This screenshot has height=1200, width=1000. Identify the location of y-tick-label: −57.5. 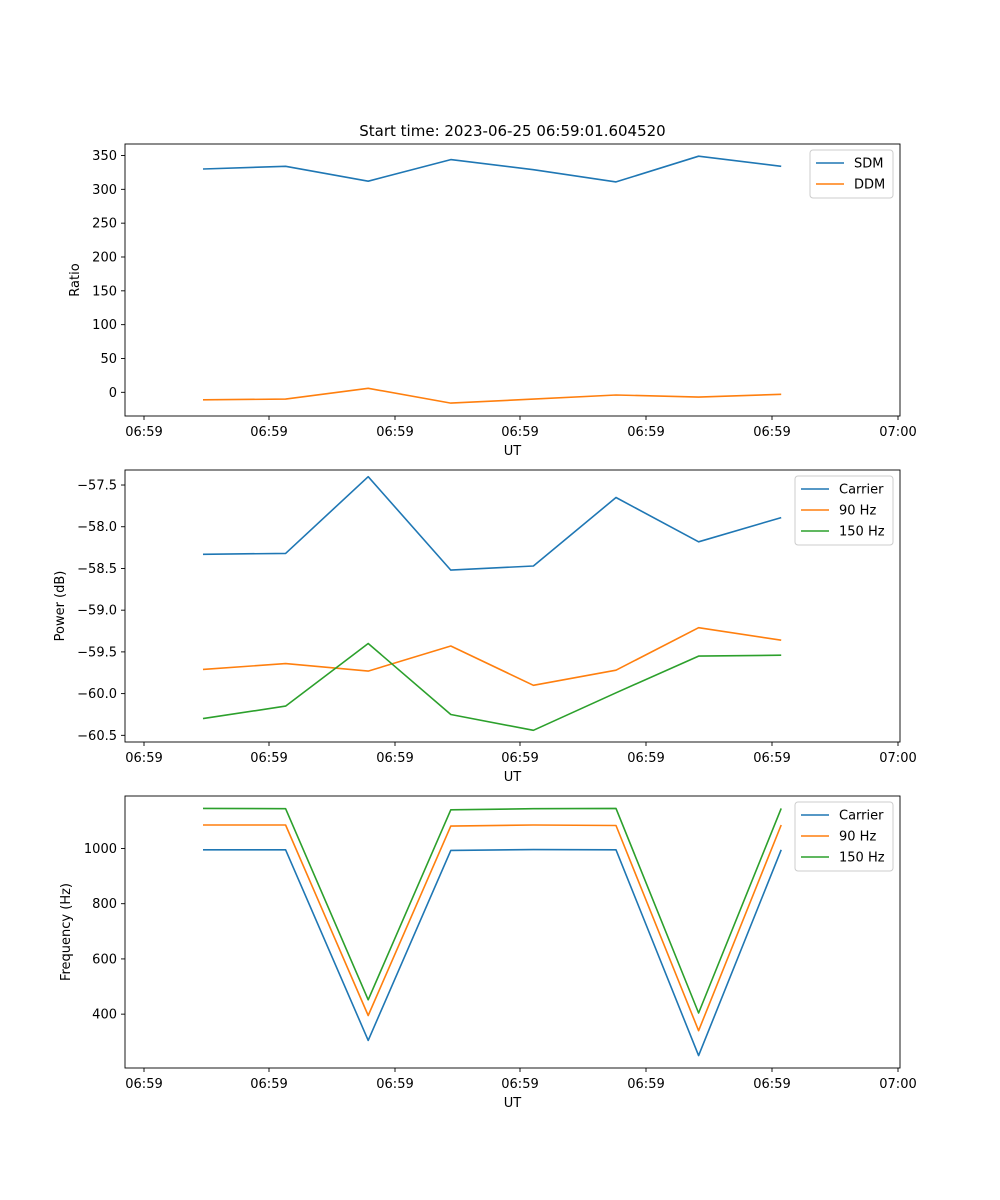
(97, 486).